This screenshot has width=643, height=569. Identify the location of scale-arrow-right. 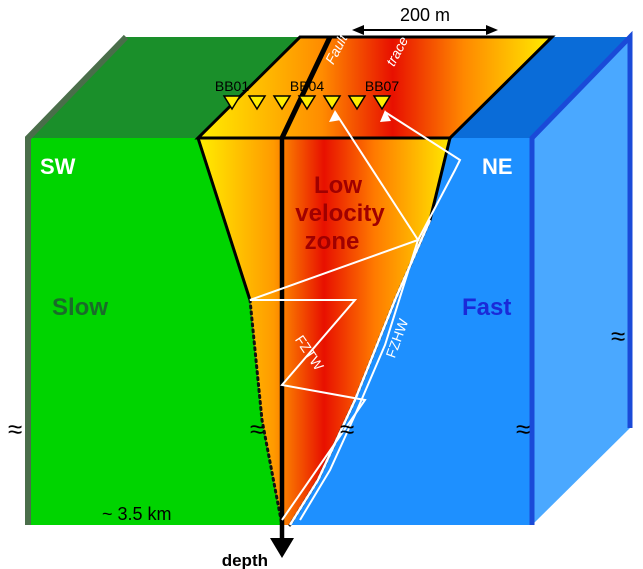
(492, 30).